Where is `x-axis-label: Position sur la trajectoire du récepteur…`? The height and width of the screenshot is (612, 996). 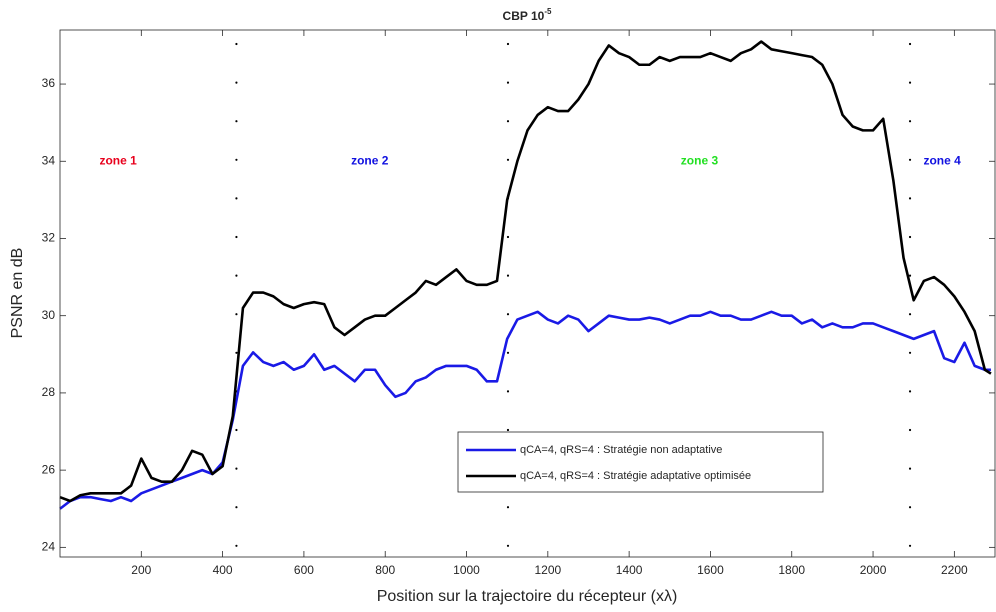 x-axis-label: Position sur la trajectoire du récepteur… is located at coordinates (527, 596).